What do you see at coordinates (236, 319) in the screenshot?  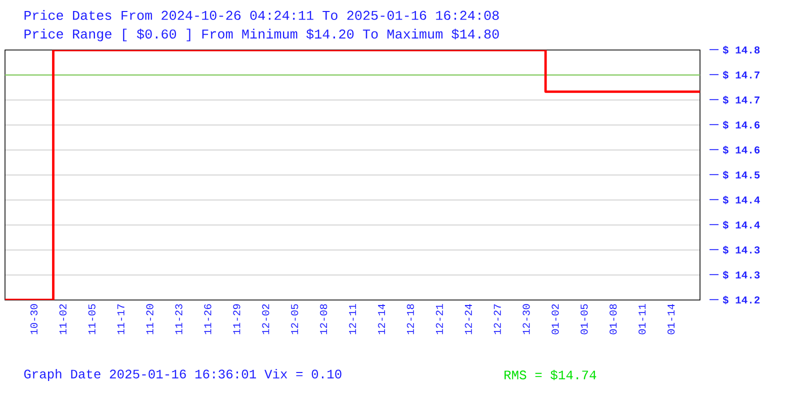 I see `x-tick-label: 11-29` at bounding box center [236, 319].